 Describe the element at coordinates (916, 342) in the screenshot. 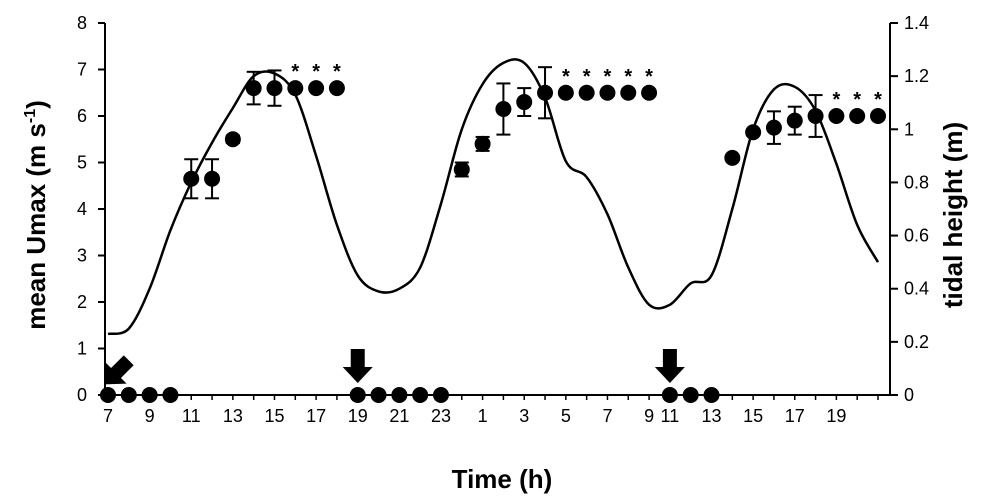

I see `right-y-tick-label: 0.2` at that location.